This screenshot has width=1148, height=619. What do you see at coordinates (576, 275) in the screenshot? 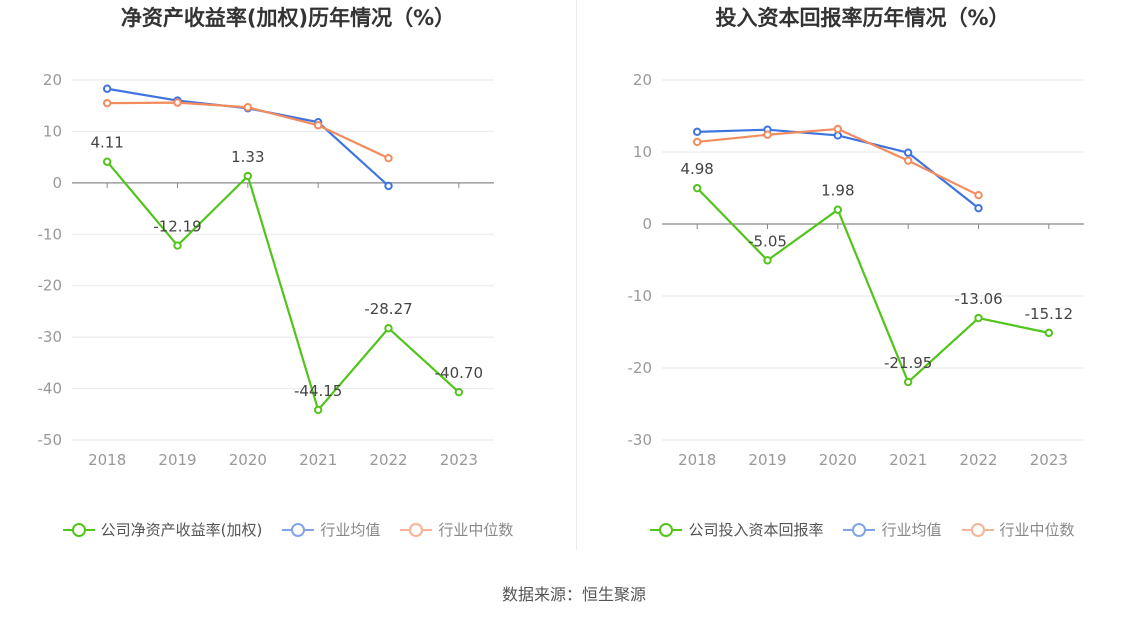
I see `panel-divider` at bounding box center [576, 275].